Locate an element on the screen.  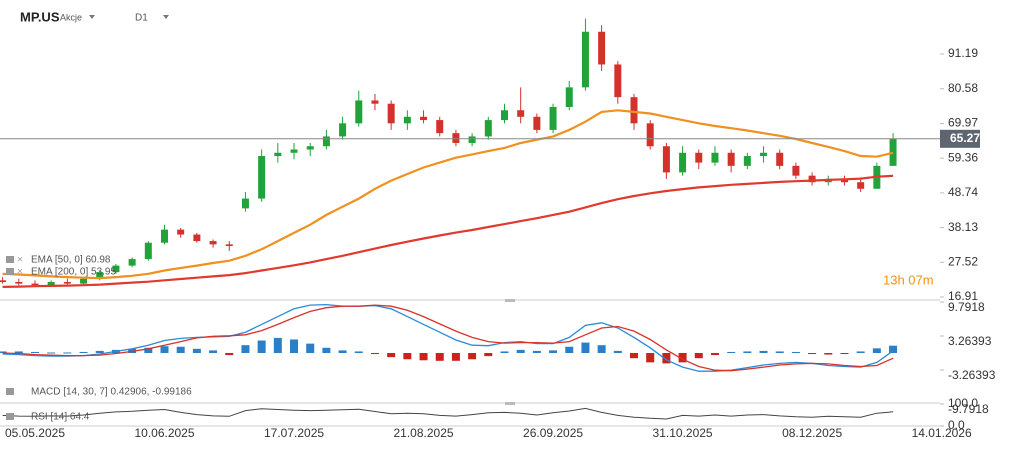
y-tick-label: 0.0 is located at coordinates (956, 425).